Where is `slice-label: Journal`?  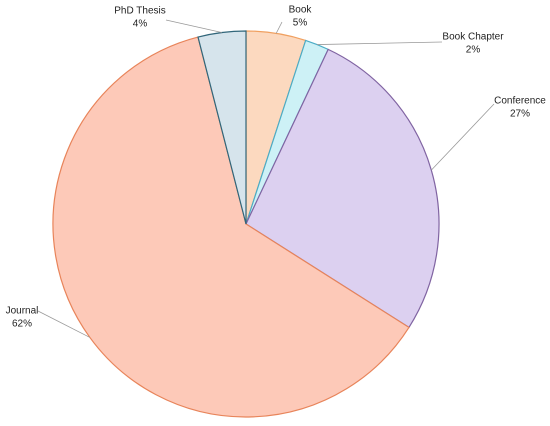 slice-label: Journal is located at coordinates (22, 311).